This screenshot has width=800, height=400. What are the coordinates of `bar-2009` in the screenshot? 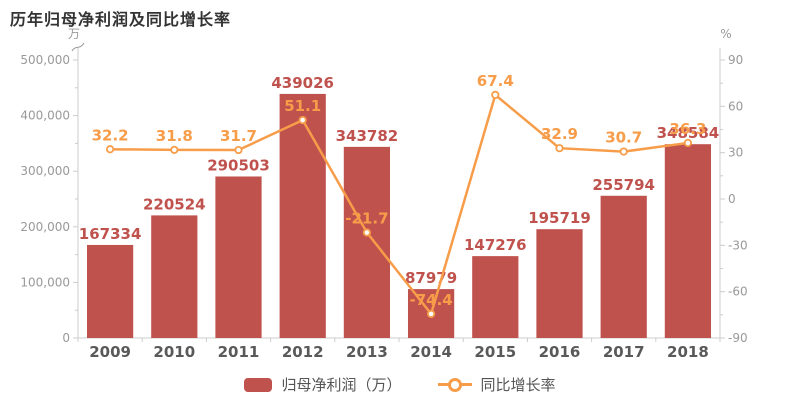 It's located at (110, 291).